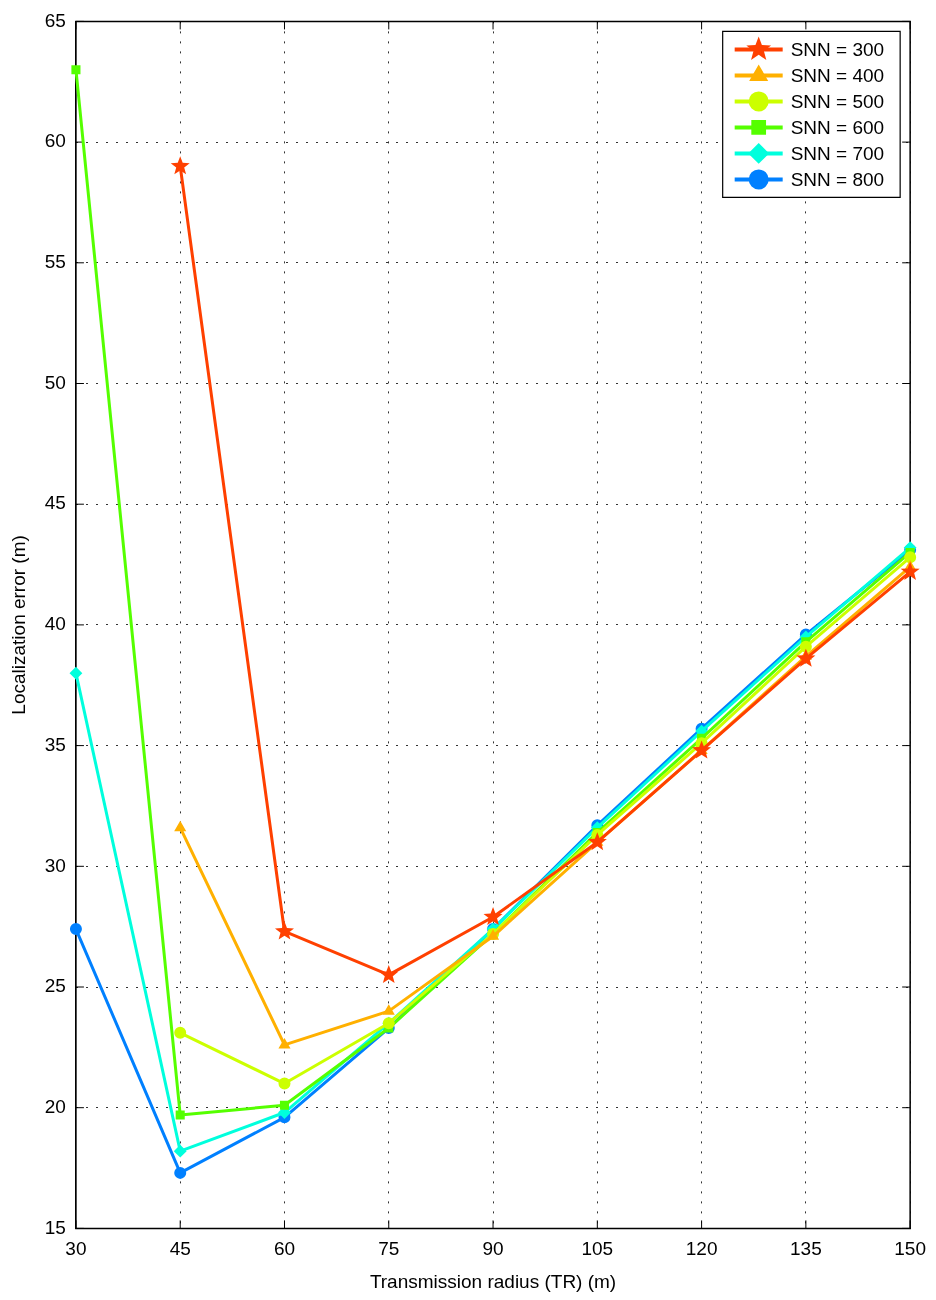 The width and height of the screenshot is (936, 1300). Describe the element at coordinates (806, 1249) in the screenshot. I see `x-tick-label: 135` at that location.